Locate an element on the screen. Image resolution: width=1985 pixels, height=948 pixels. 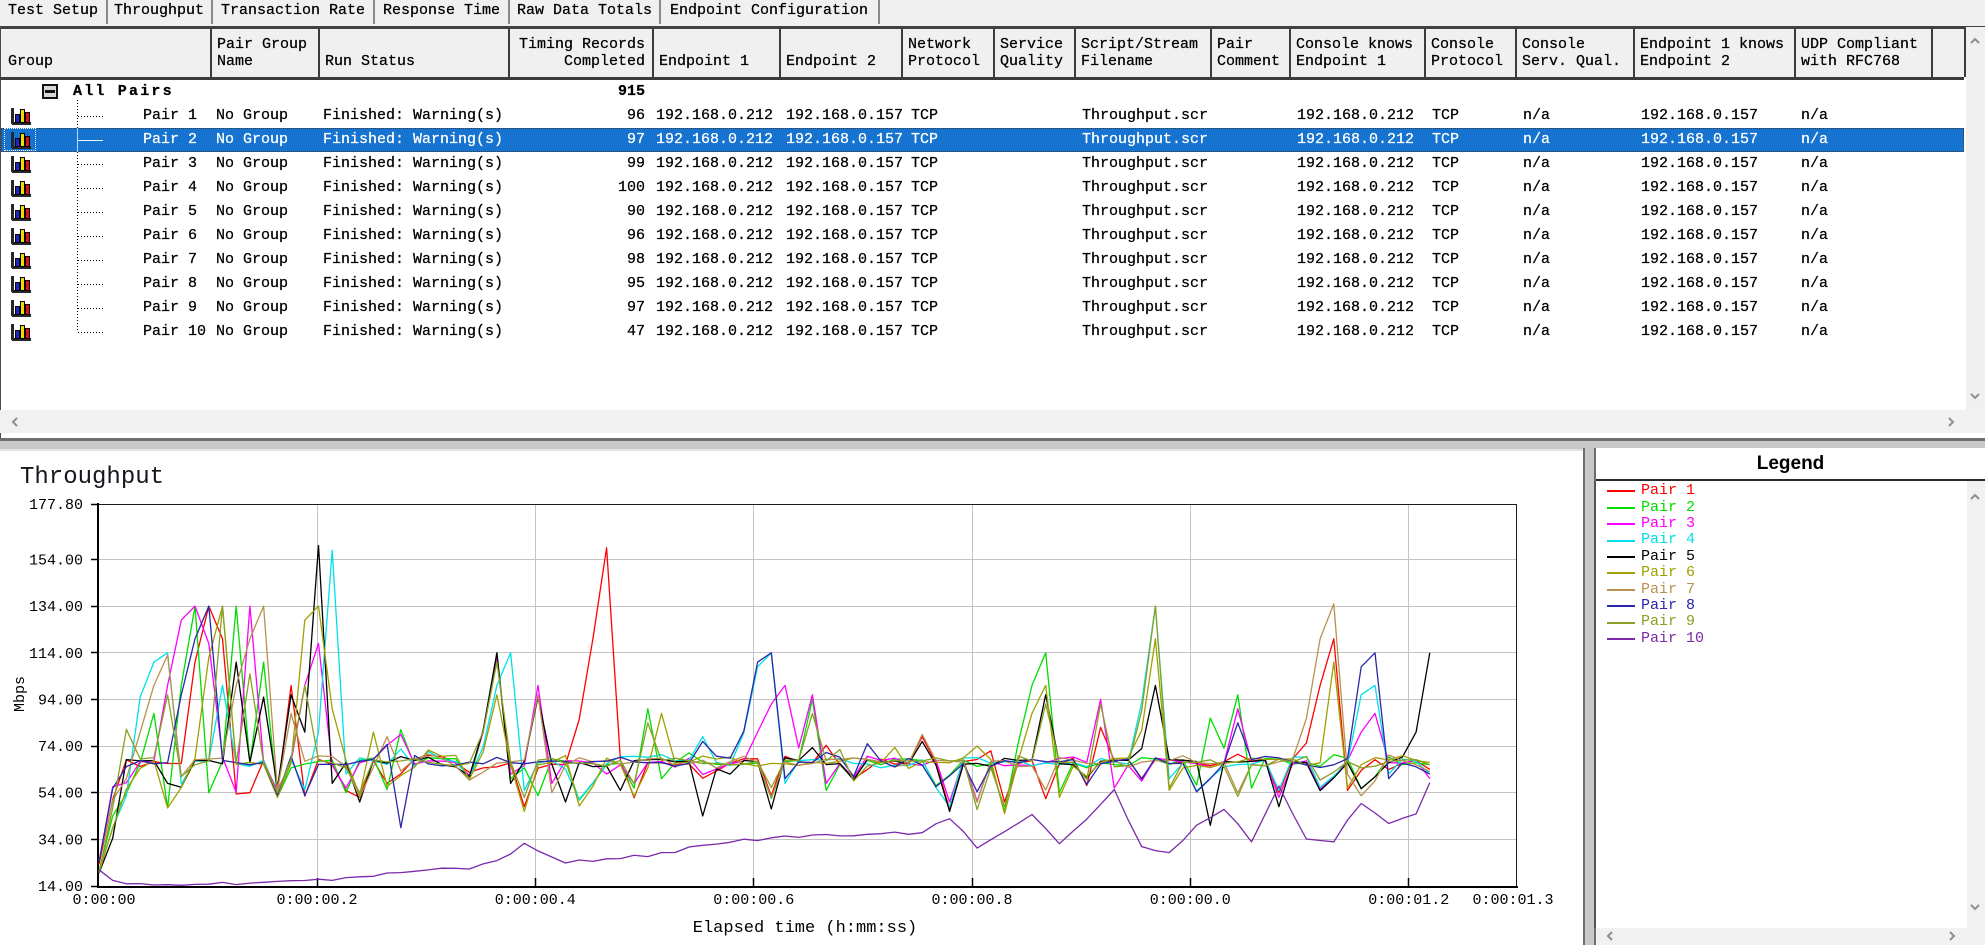
svg-text: 0:00:00 is located at coordinates (103, 900).